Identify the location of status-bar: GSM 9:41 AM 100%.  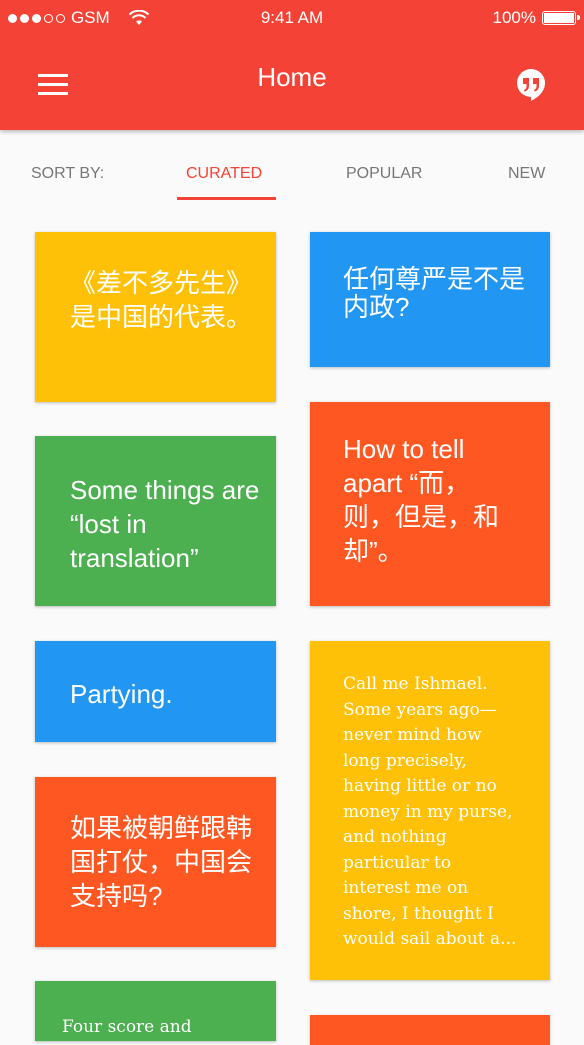
(292, 18).